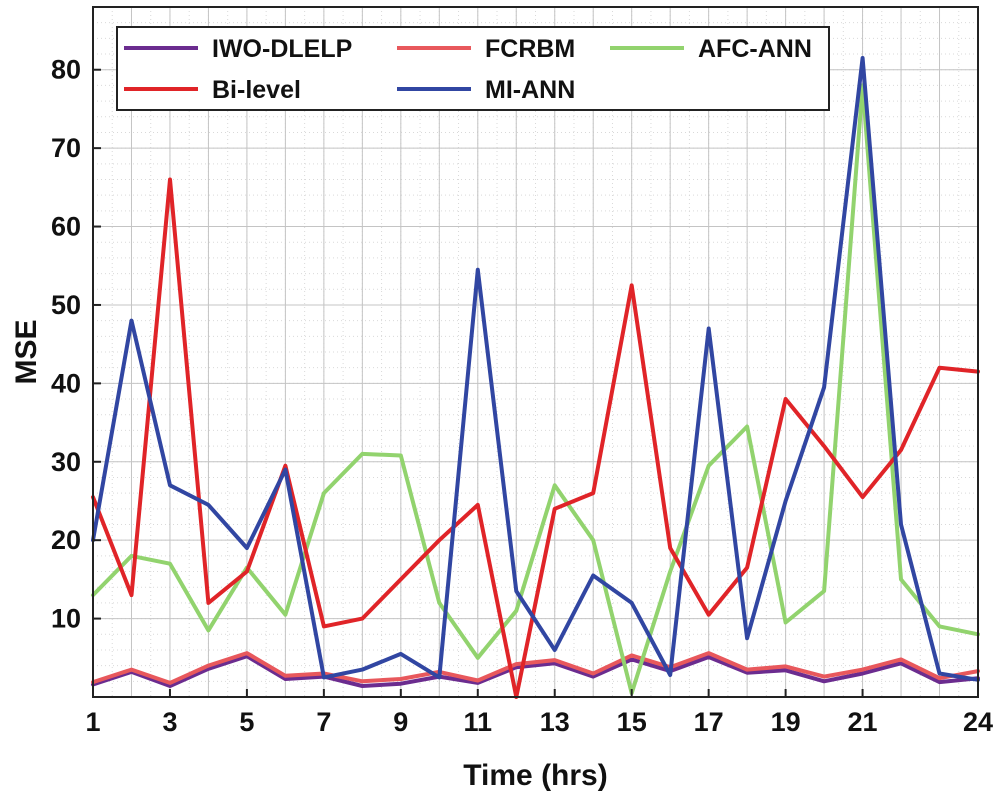 This screenshot has width=1000, height=799. What do you see at coordinates (530, 49) in the screenshot?
I see `legend-label: FCRBM` at bounding box center [530, 49].